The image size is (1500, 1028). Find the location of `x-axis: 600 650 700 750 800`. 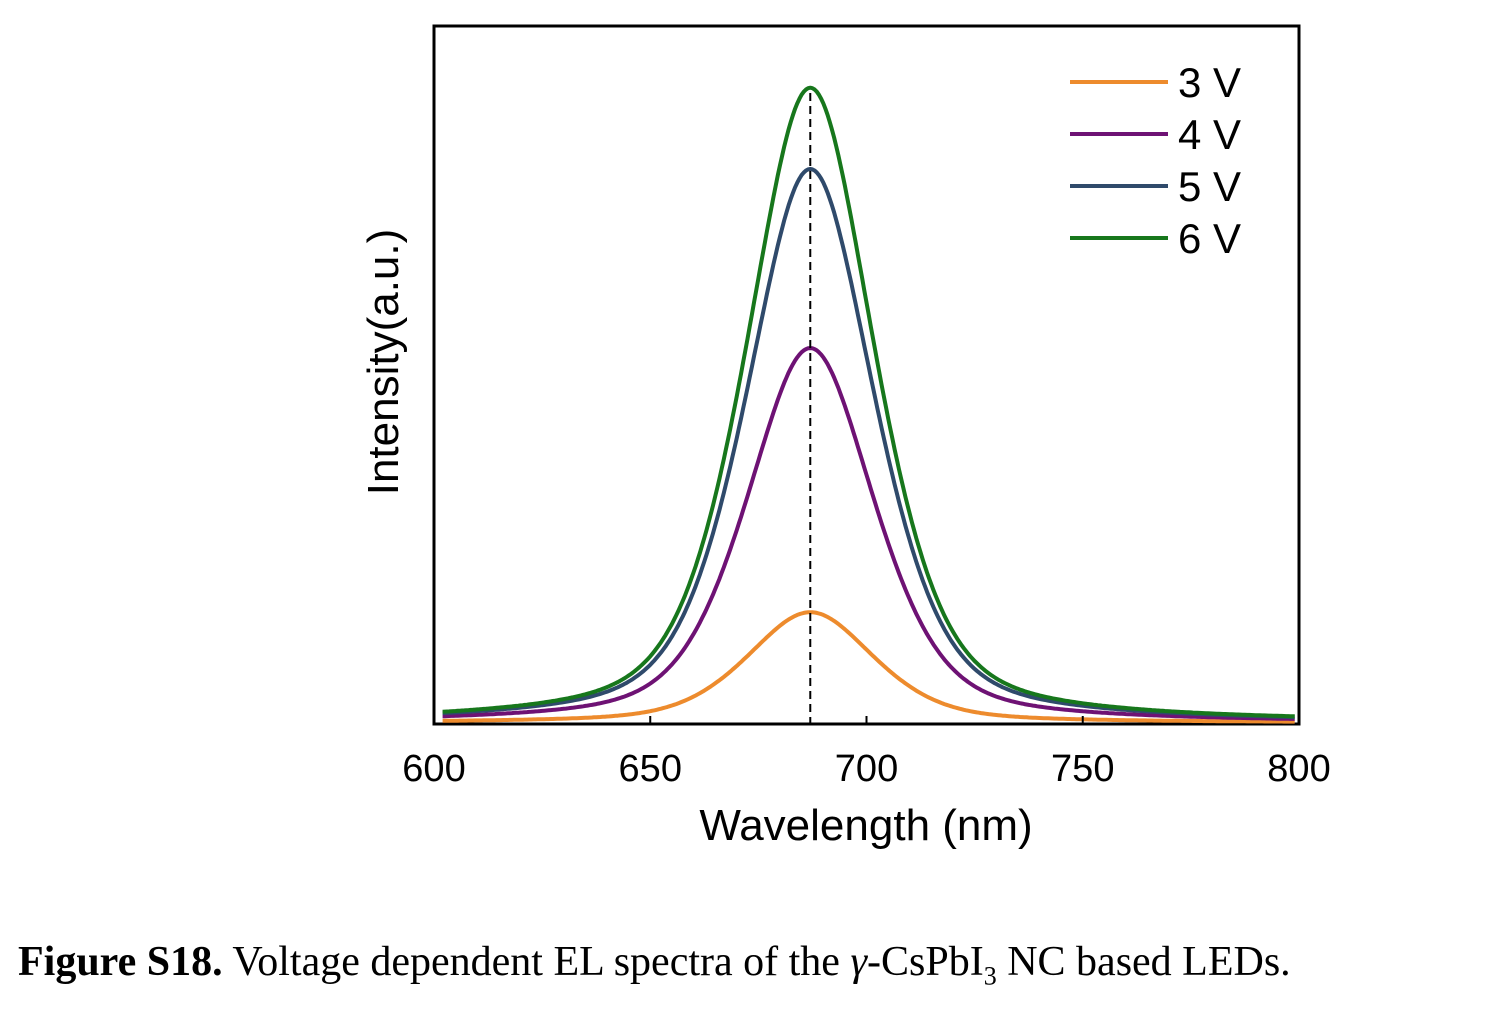

x-axis: 600 650 700 750 800 is located at coordinates (866, 753).